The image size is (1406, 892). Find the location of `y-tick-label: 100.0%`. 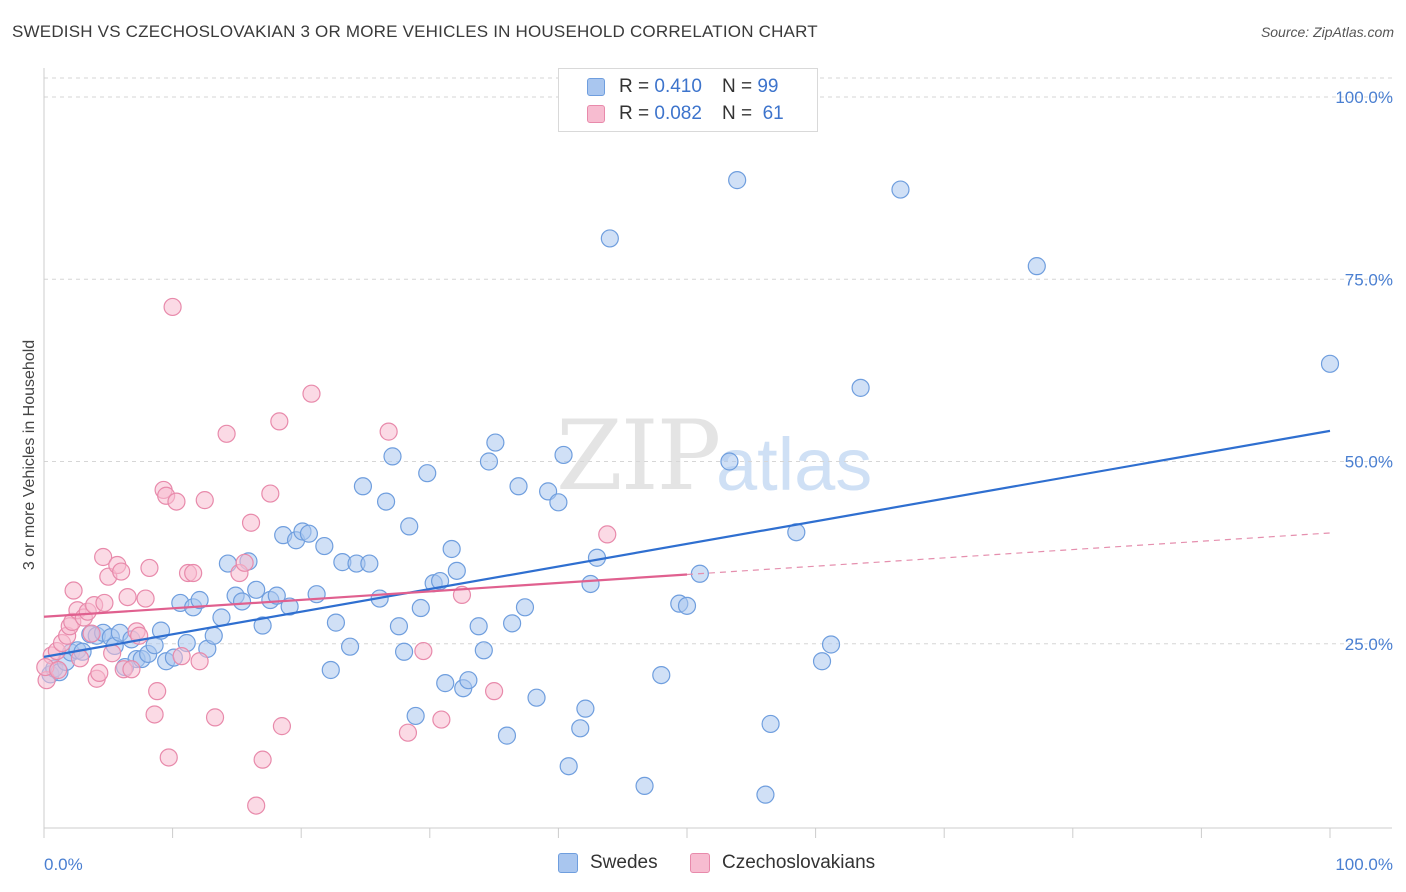

y-tick-label: 100.0% is located at coordinates (1364, 97).